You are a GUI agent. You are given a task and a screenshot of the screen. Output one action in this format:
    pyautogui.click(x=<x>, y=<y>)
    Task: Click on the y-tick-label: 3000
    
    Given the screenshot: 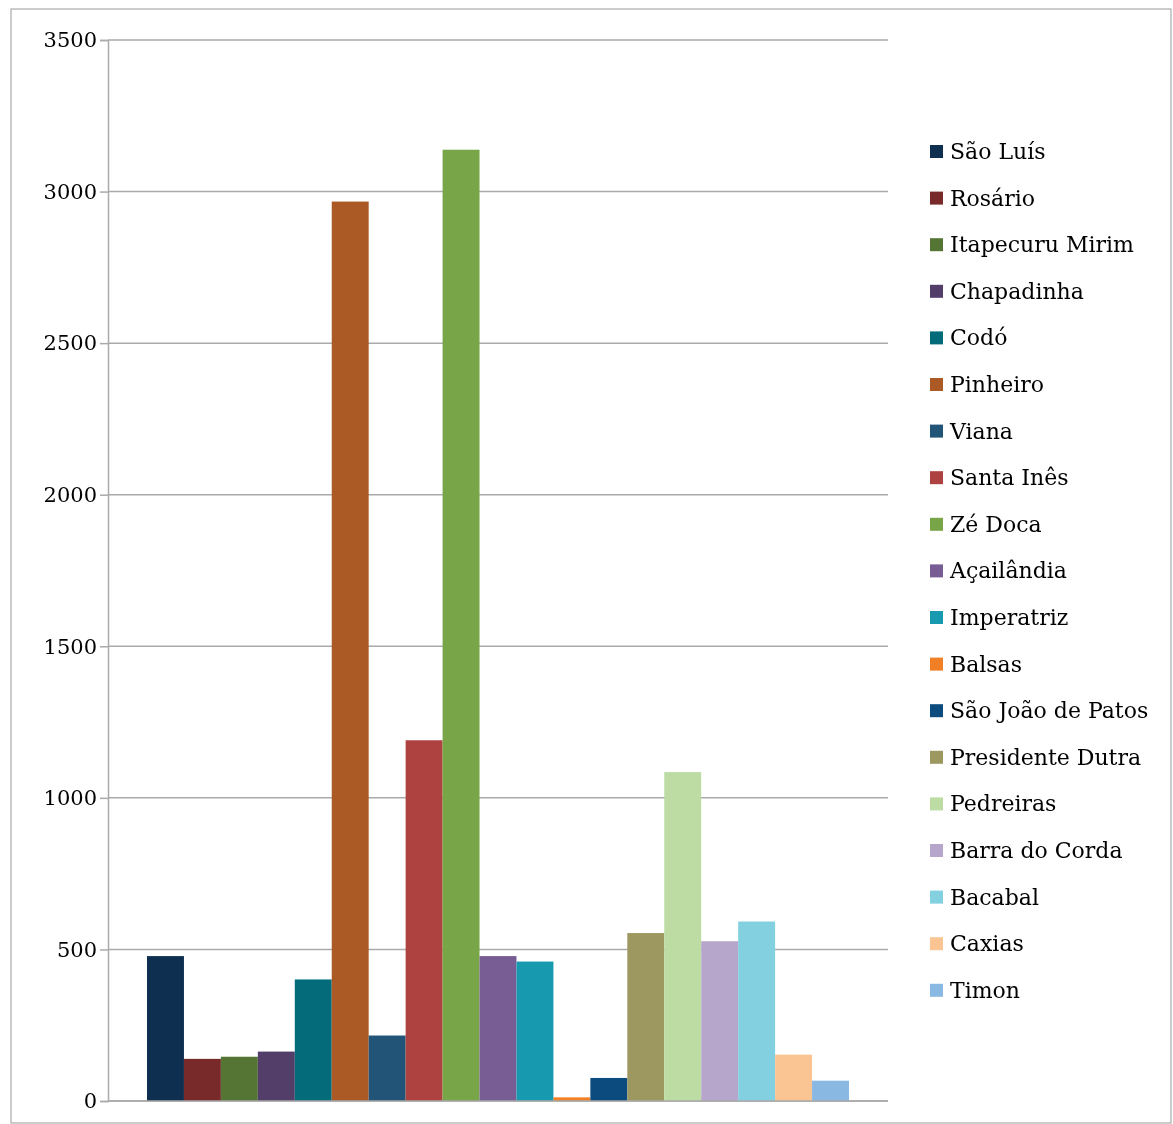 What is the action you would take?
    pyautogui.click(x=70, y=191)
    